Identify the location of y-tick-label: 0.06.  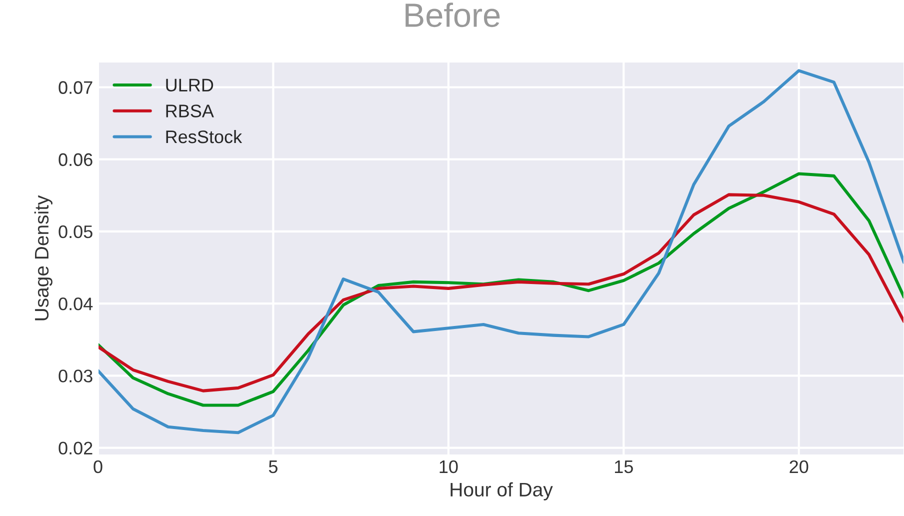
(75, 159).